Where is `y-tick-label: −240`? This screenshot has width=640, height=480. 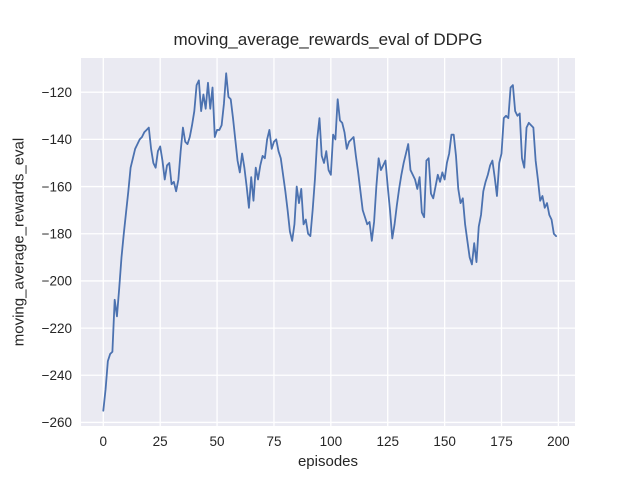
y-tick-label: −240 is located at coordinates (57, 375).